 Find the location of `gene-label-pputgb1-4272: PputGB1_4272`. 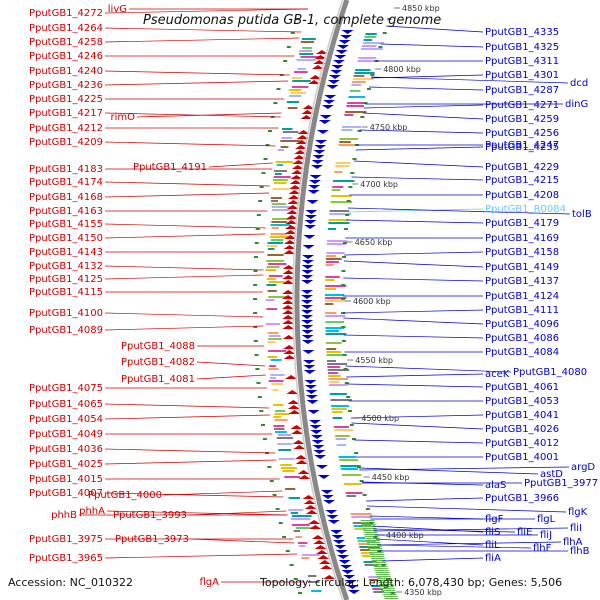

gene-label-pputgb1-4272: PputGB1_4272 is located at coordinates (66, 13).